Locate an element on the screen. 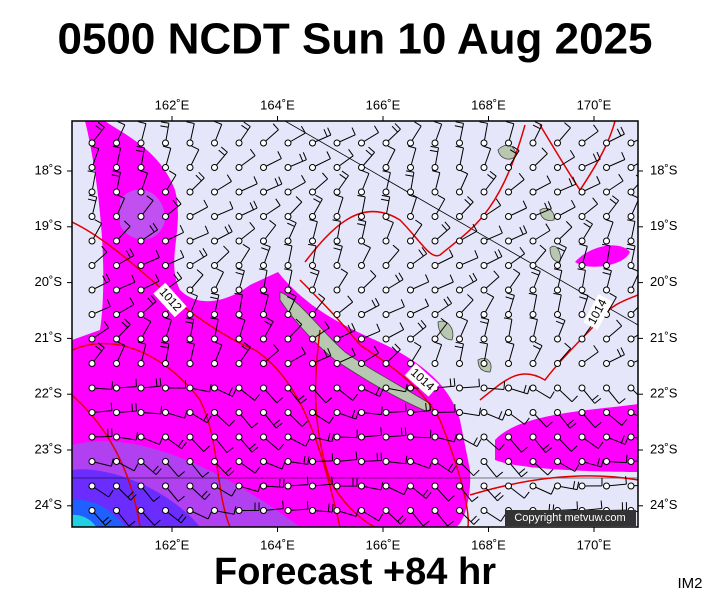  footer-caption: Forecast +84 hr is located at coordinates (355, 572).